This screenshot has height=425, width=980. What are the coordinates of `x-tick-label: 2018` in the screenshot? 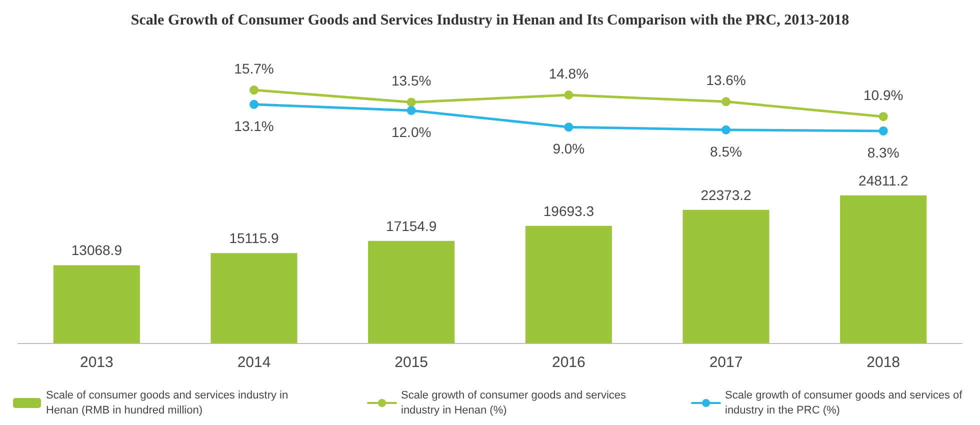 It's located at (883, 362).